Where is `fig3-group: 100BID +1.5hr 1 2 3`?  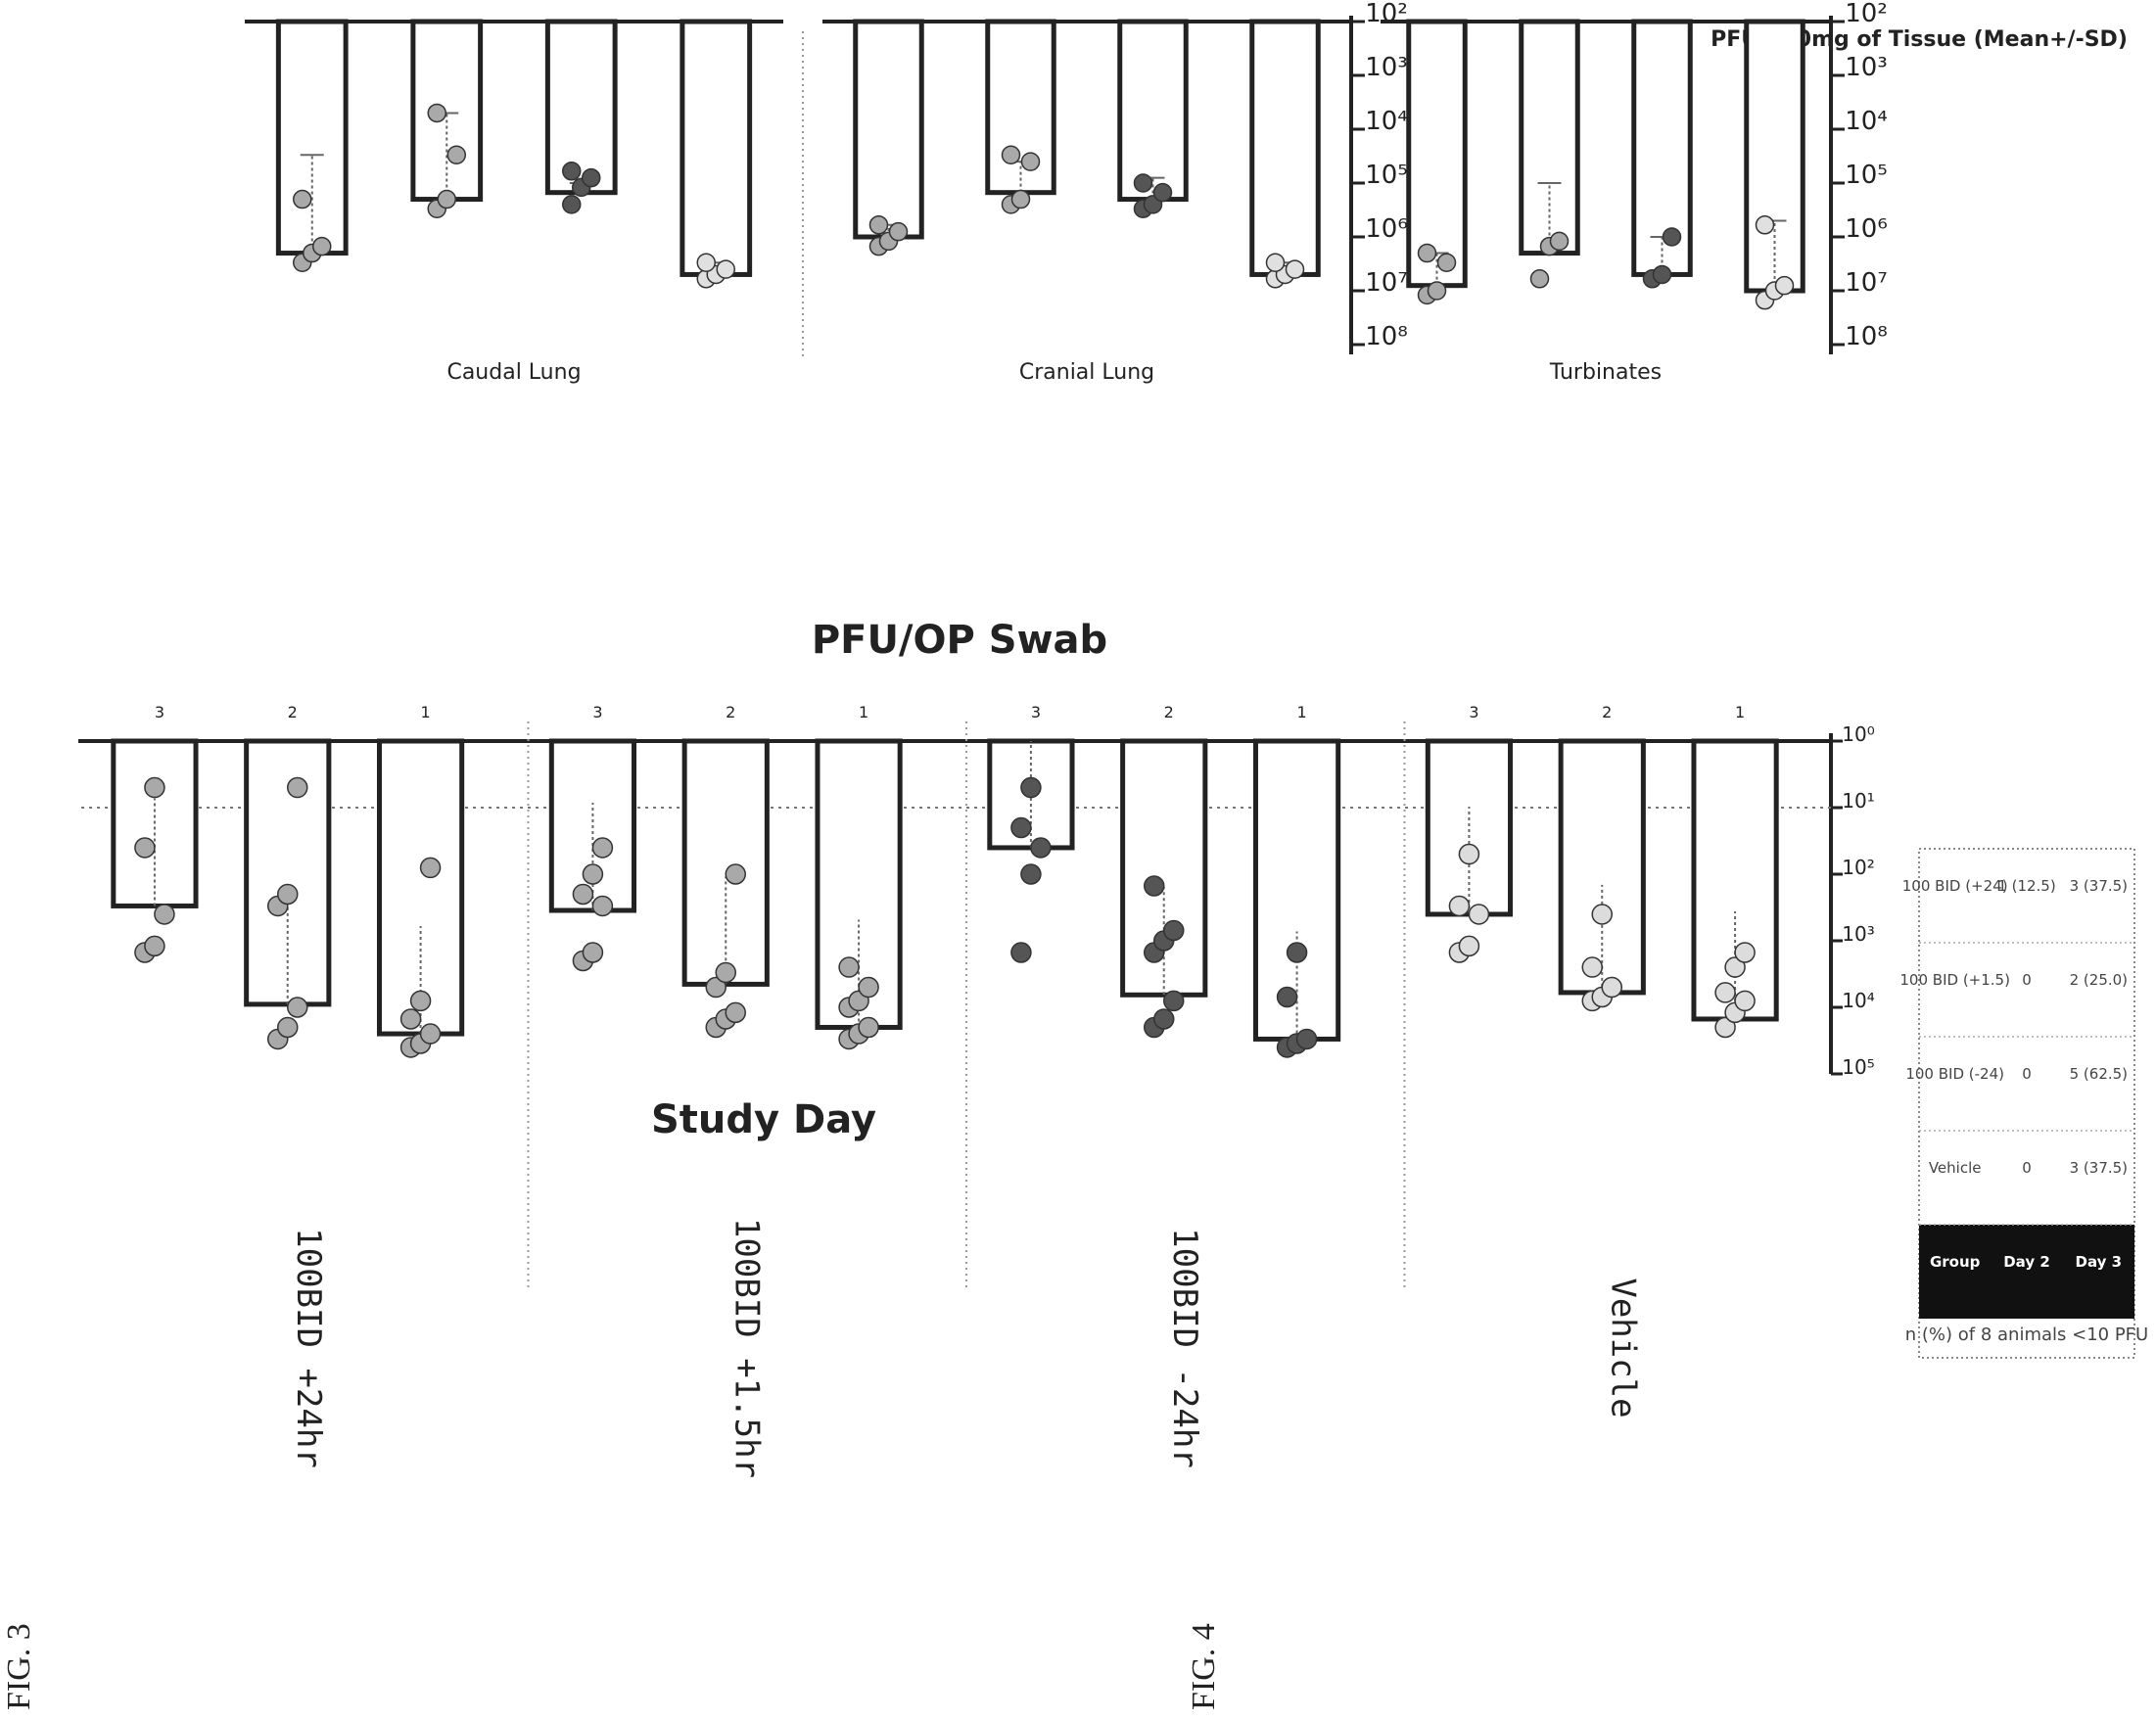 fig3-group: 100BID +1.5hr 1 2 3 is located at coordinates (758, 1090).